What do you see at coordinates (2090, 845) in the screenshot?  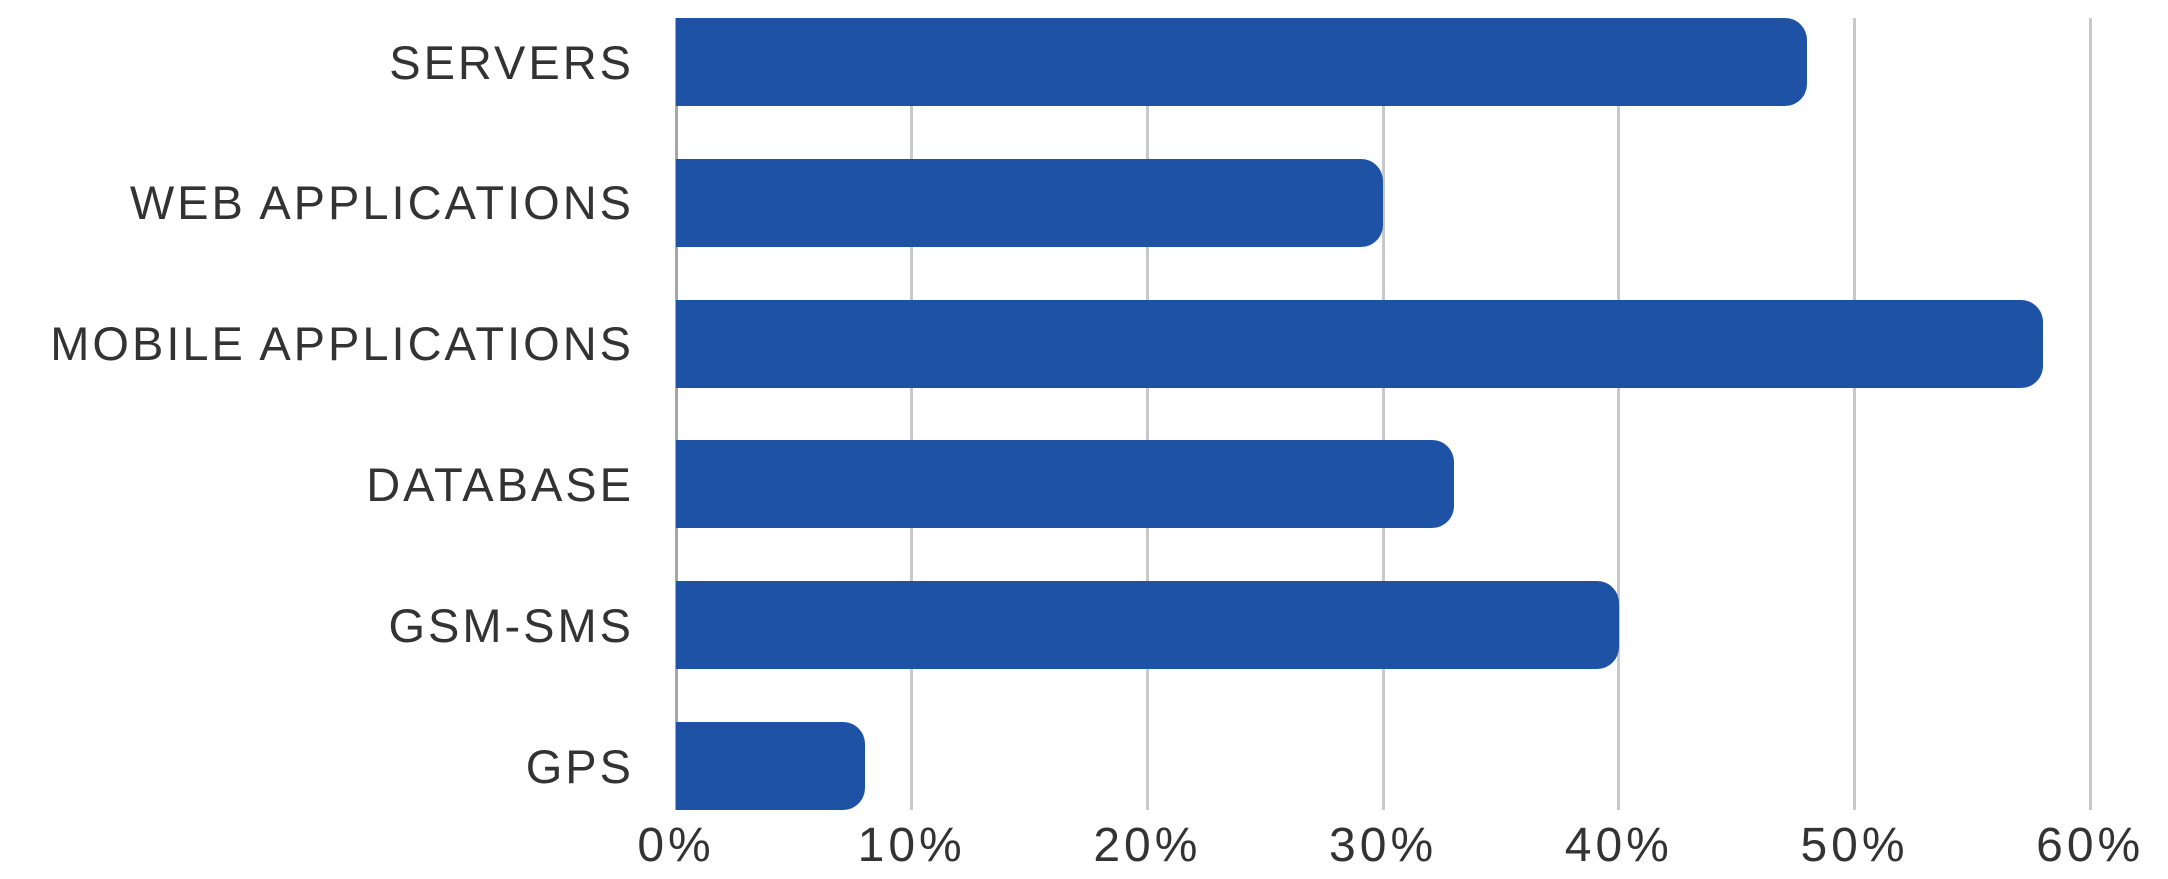 I see `x-tick-label: 60%` at bounding box center [2090, 845].